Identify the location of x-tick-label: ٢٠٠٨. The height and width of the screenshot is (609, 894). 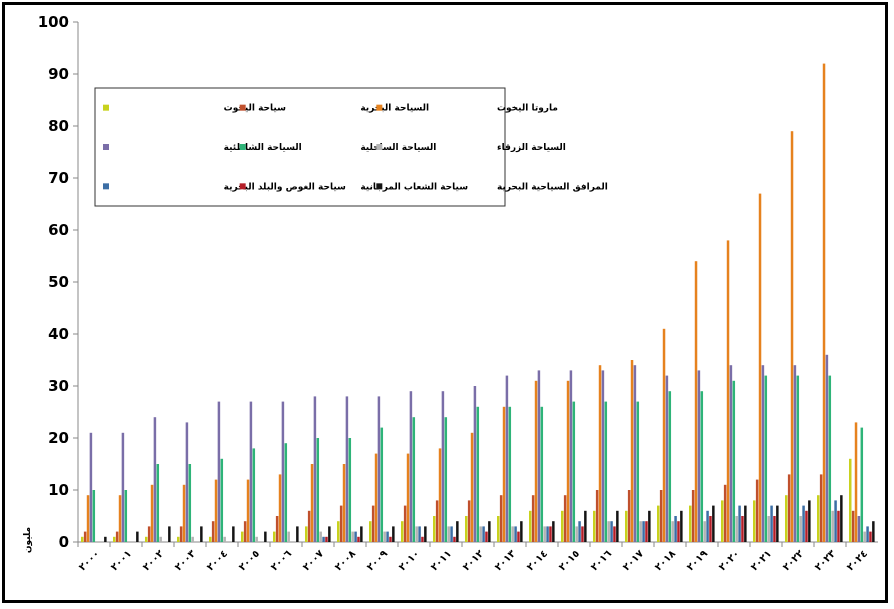
(345, 560).